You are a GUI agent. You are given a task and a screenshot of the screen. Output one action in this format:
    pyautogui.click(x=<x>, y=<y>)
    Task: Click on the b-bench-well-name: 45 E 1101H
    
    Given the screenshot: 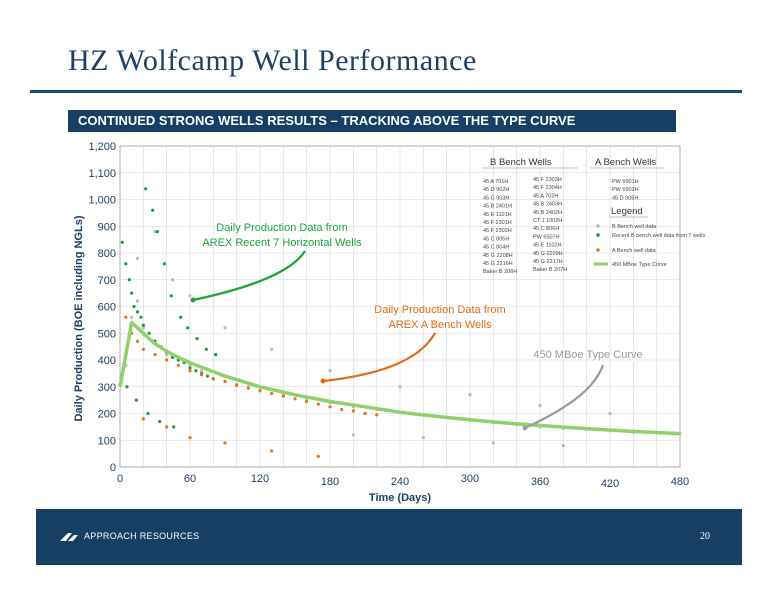 What is the action you would take?
    pyautogui.click(x=497, y=215)
    